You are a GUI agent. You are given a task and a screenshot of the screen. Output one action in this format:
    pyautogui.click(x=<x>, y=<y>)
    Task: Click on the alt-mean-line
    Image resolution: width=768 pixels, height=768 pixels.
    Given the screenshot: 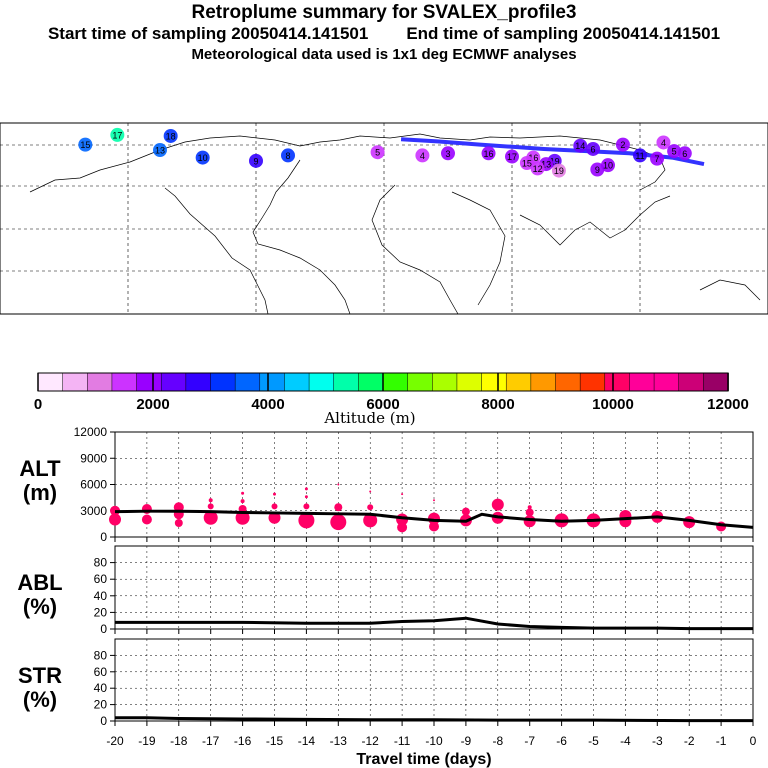 What is the action you would take?
    pyautogui.click(x=434, y=519)
    